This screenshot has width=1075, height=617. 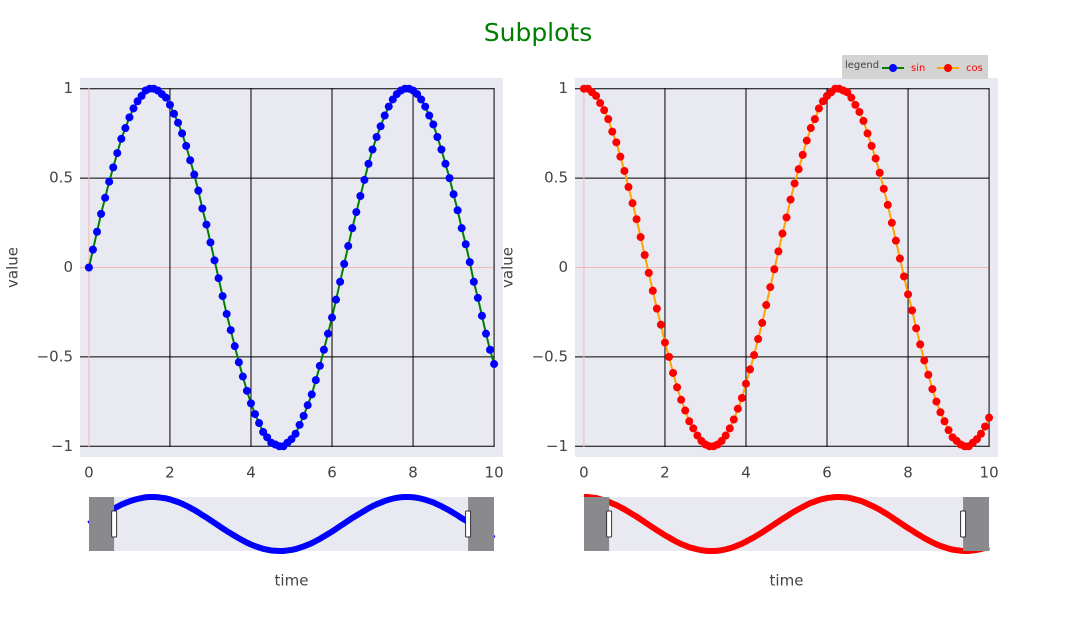 I want to click on x-tick-label: 2, so click(x=665, y=473).